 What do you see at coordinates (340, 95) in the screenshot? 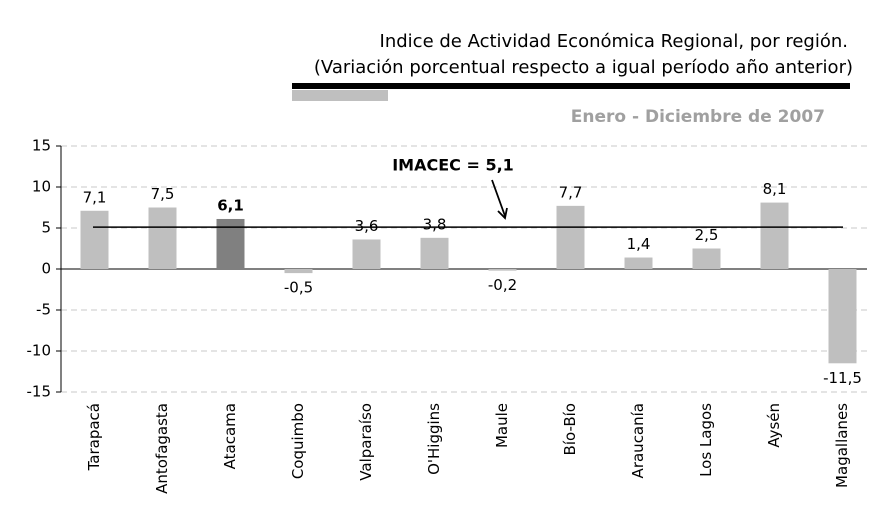
I see `title-accent` at bounding box center [340, 95].